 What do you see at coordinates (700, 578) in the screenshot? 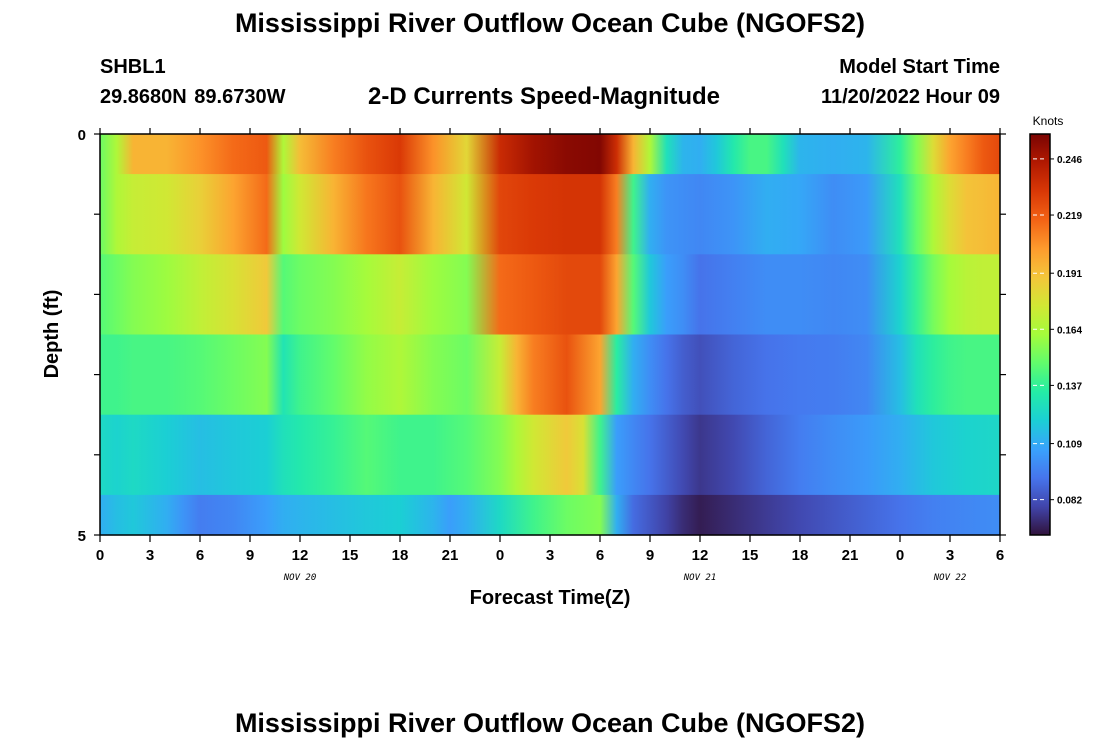
I see `date-label: NOV 21` at bounding box center [700, 578].